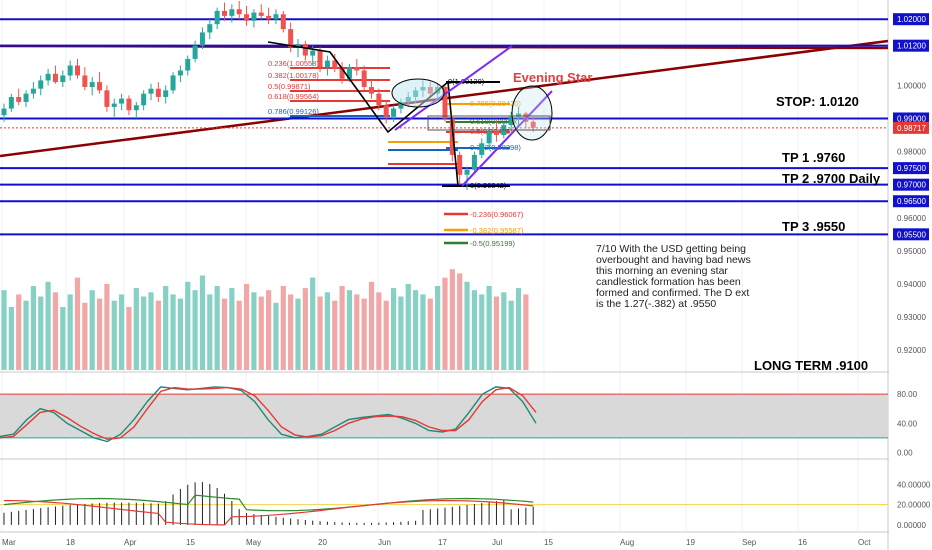 This screenshot has height=550, width=932. What do you see at coordinates (488, 185) in the screenshot?
I see `fib-right-label-5: 0(0.96842)` at bounding box center [488, 185].